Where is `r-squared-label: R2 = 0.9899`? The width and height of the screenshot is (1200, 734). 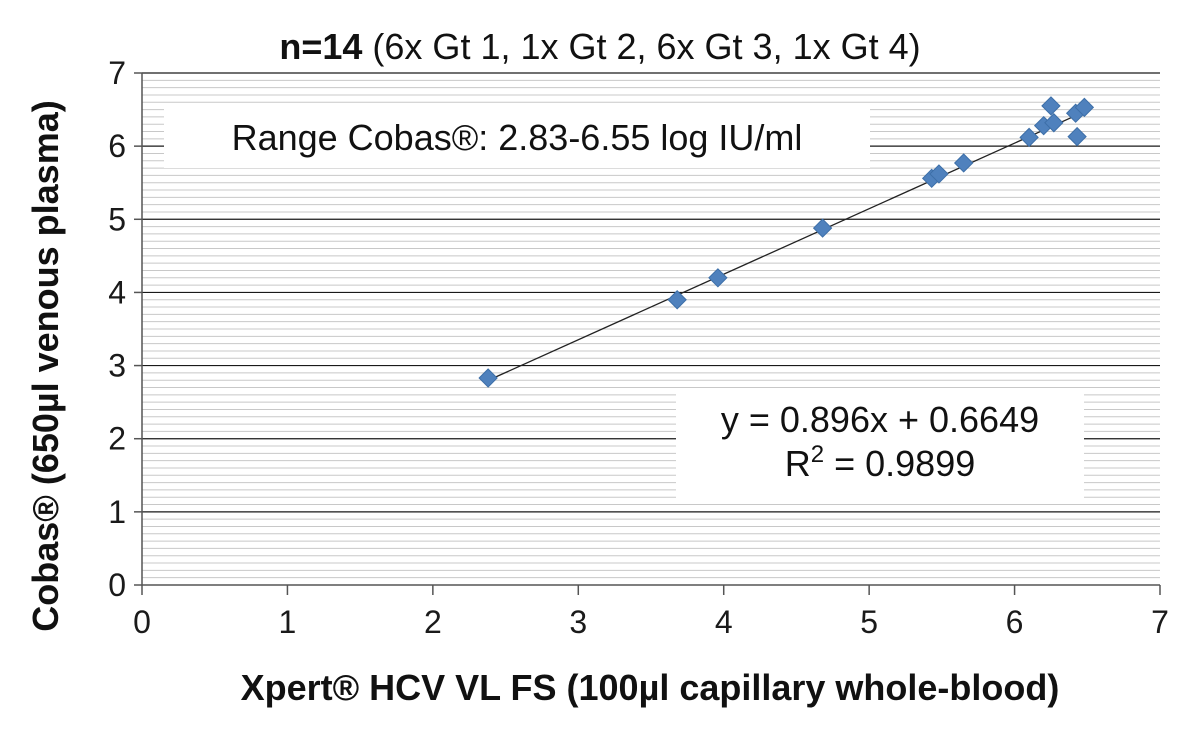 r-squared-label: R2 = 0.9899 is located at coordinates (880, 464).